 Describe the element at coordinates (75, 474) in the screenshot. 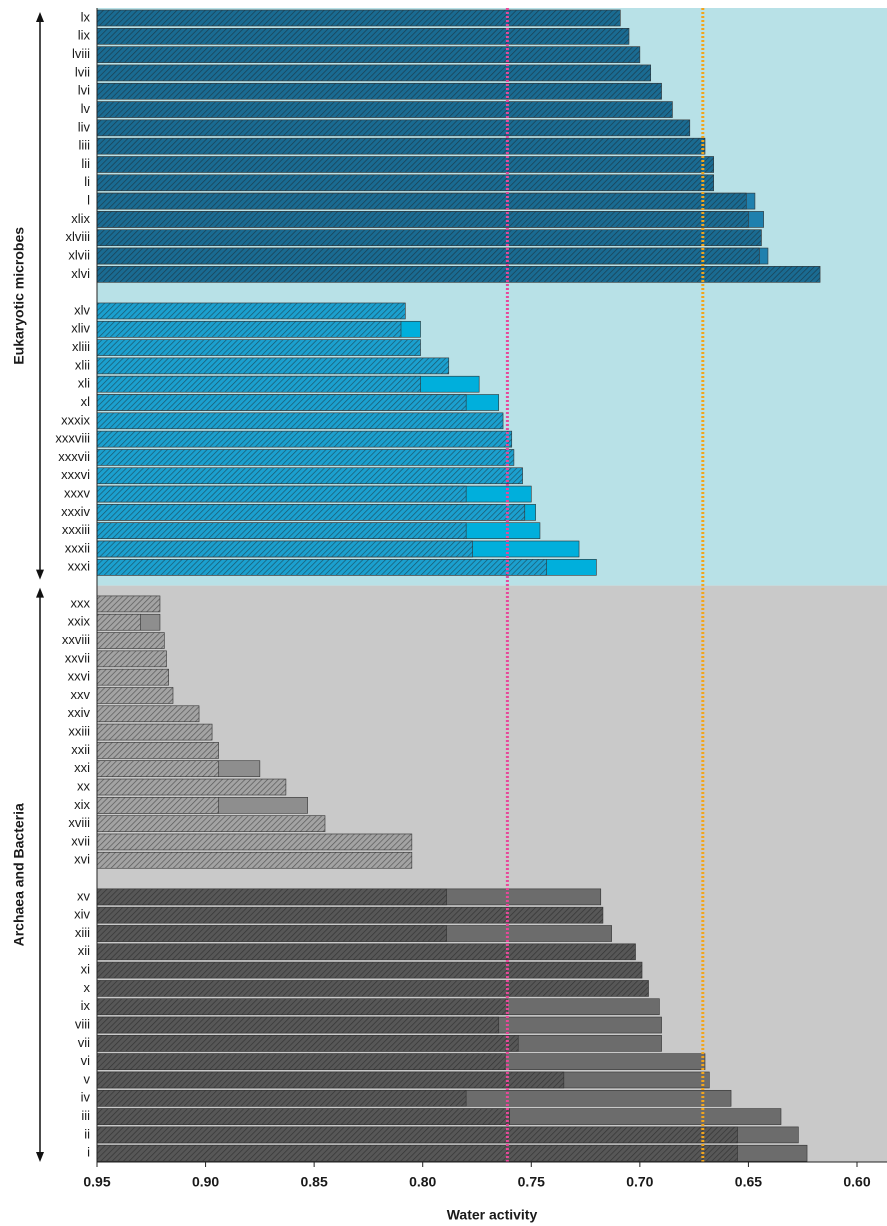

I see `category-label: xxxvi` at that location.